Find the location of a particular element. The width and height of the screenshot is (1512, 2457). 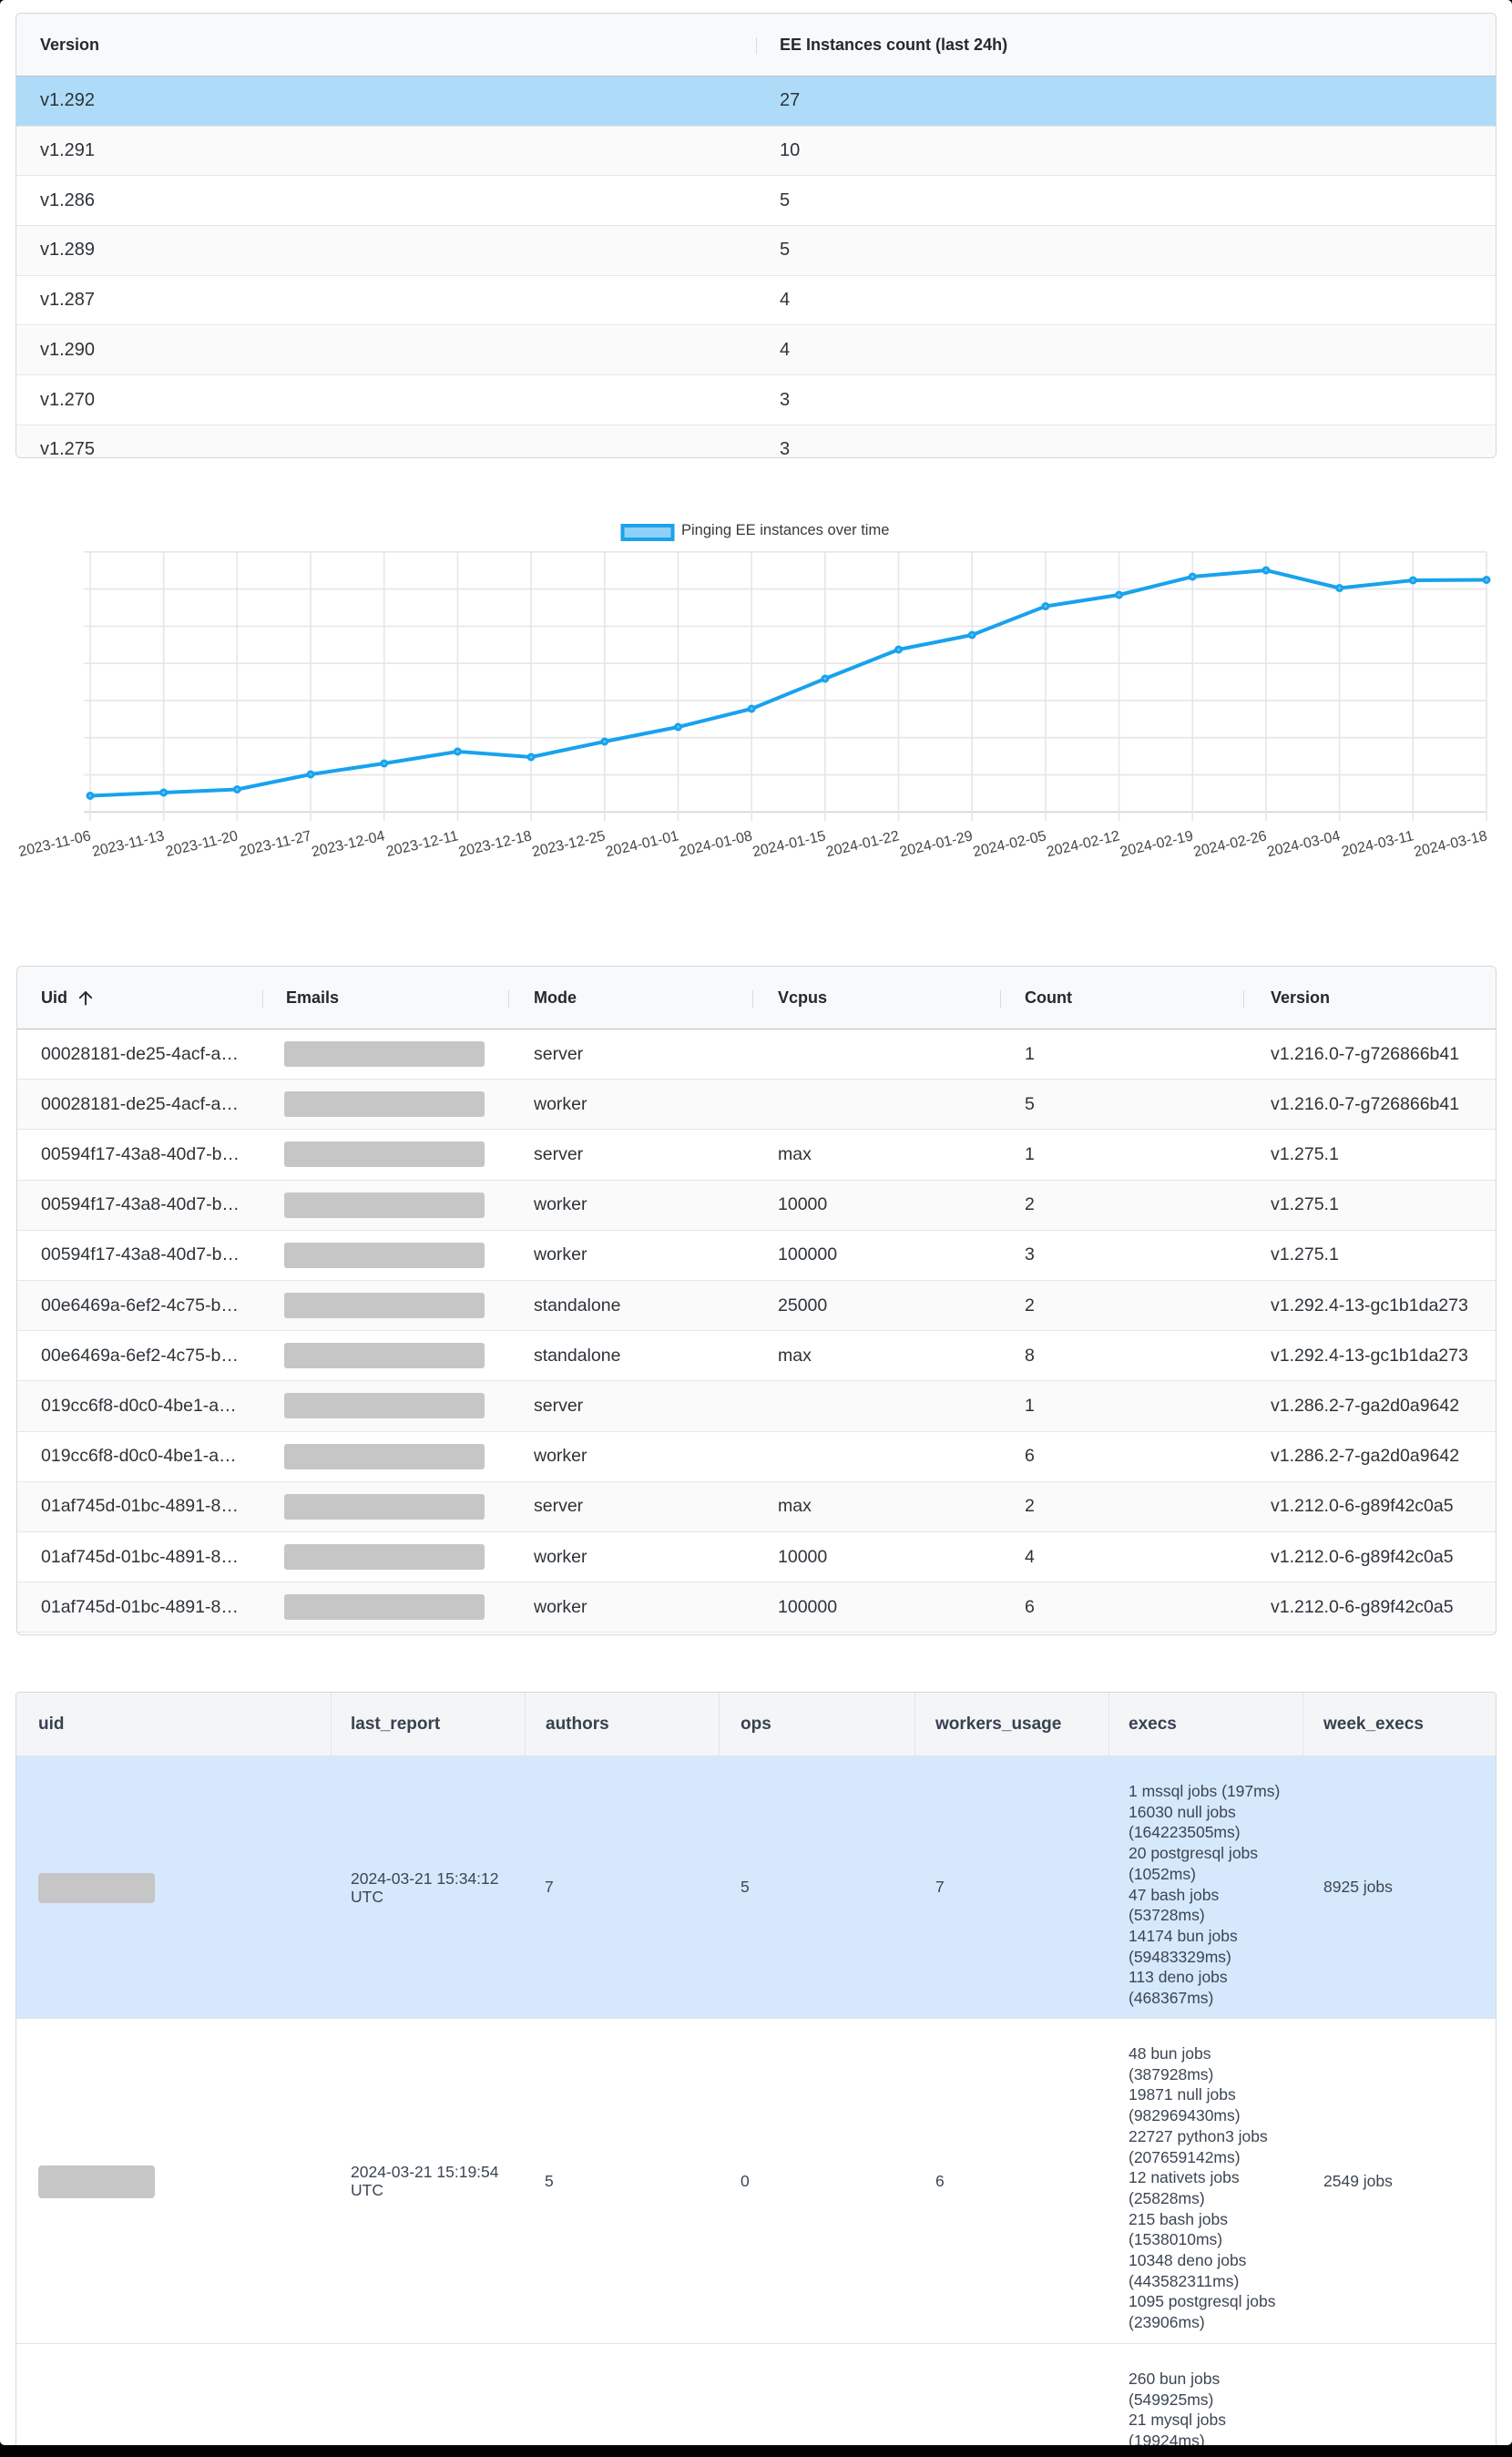

svg-text: 2024-03-11 is located at coordinates (1378, 844).